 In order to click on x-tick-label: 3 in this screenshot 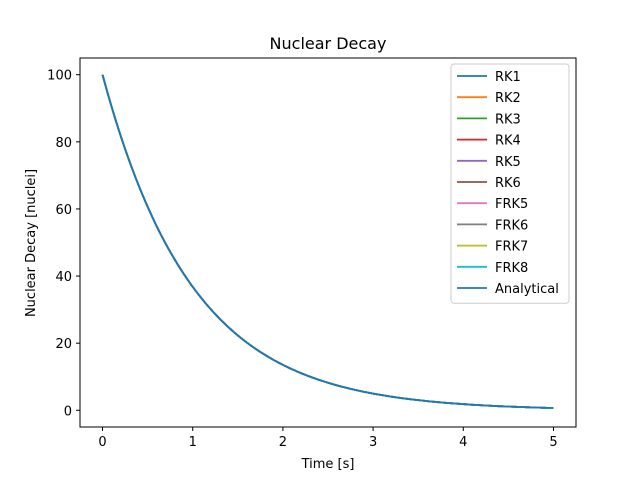, I will do `click(373, 442)`.